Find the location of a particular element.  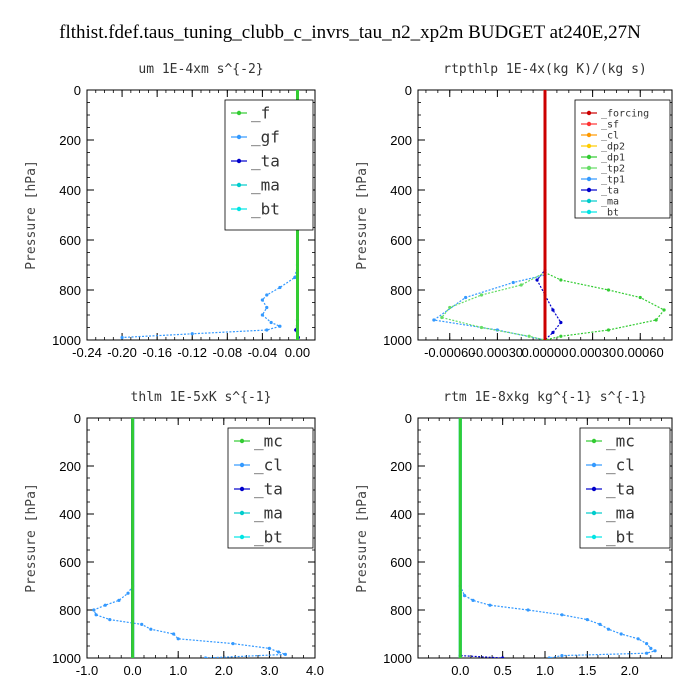

x-tick-label: -0.24 is located at coordinates (87, 352).